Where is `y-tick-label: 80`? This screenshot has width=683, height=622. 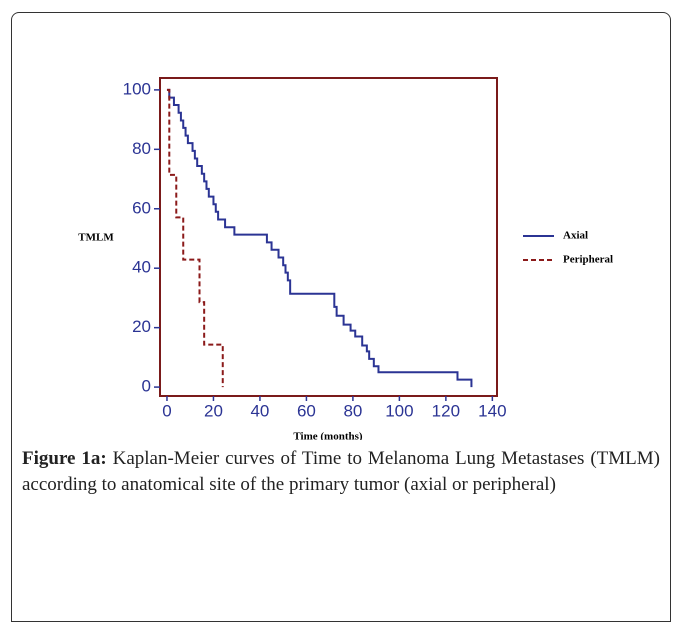 y-tick-label: 80 is located at coordinates (141, 148).